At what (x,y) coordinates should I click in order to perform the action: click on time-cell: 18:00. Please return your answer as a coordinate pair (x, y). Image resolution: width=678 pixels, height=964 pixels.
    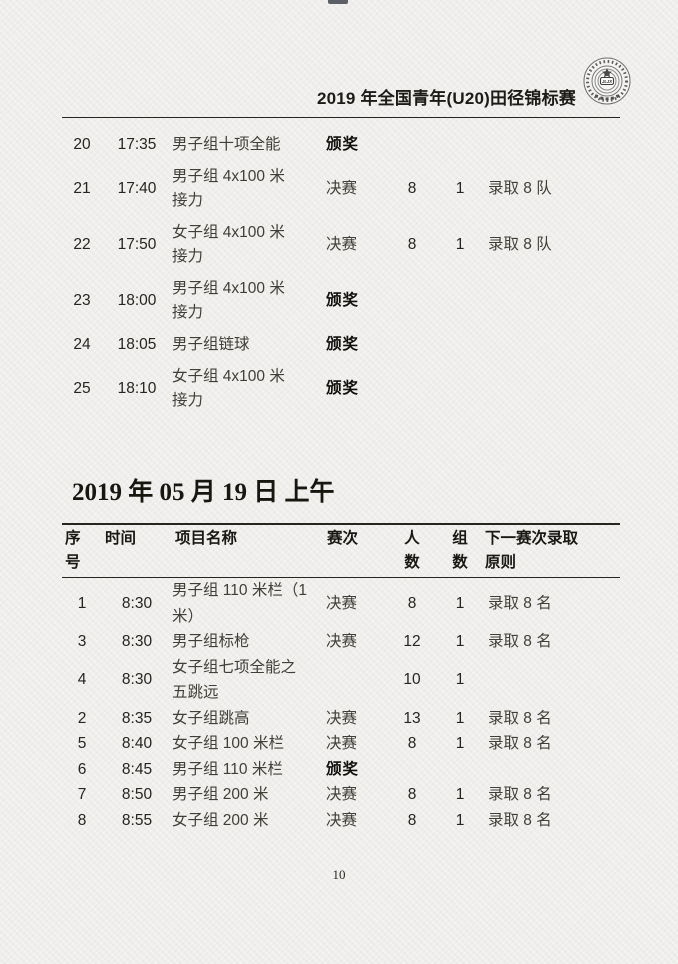
    Looking at the image, I should click on (137, 300).